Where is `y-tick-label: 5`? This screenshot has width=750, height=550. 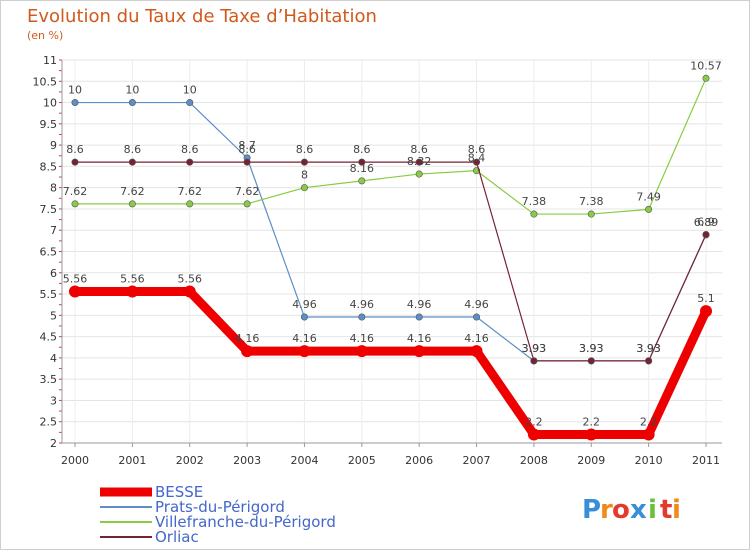
y-tick-label: 5 is located at coordinates (53, 315).